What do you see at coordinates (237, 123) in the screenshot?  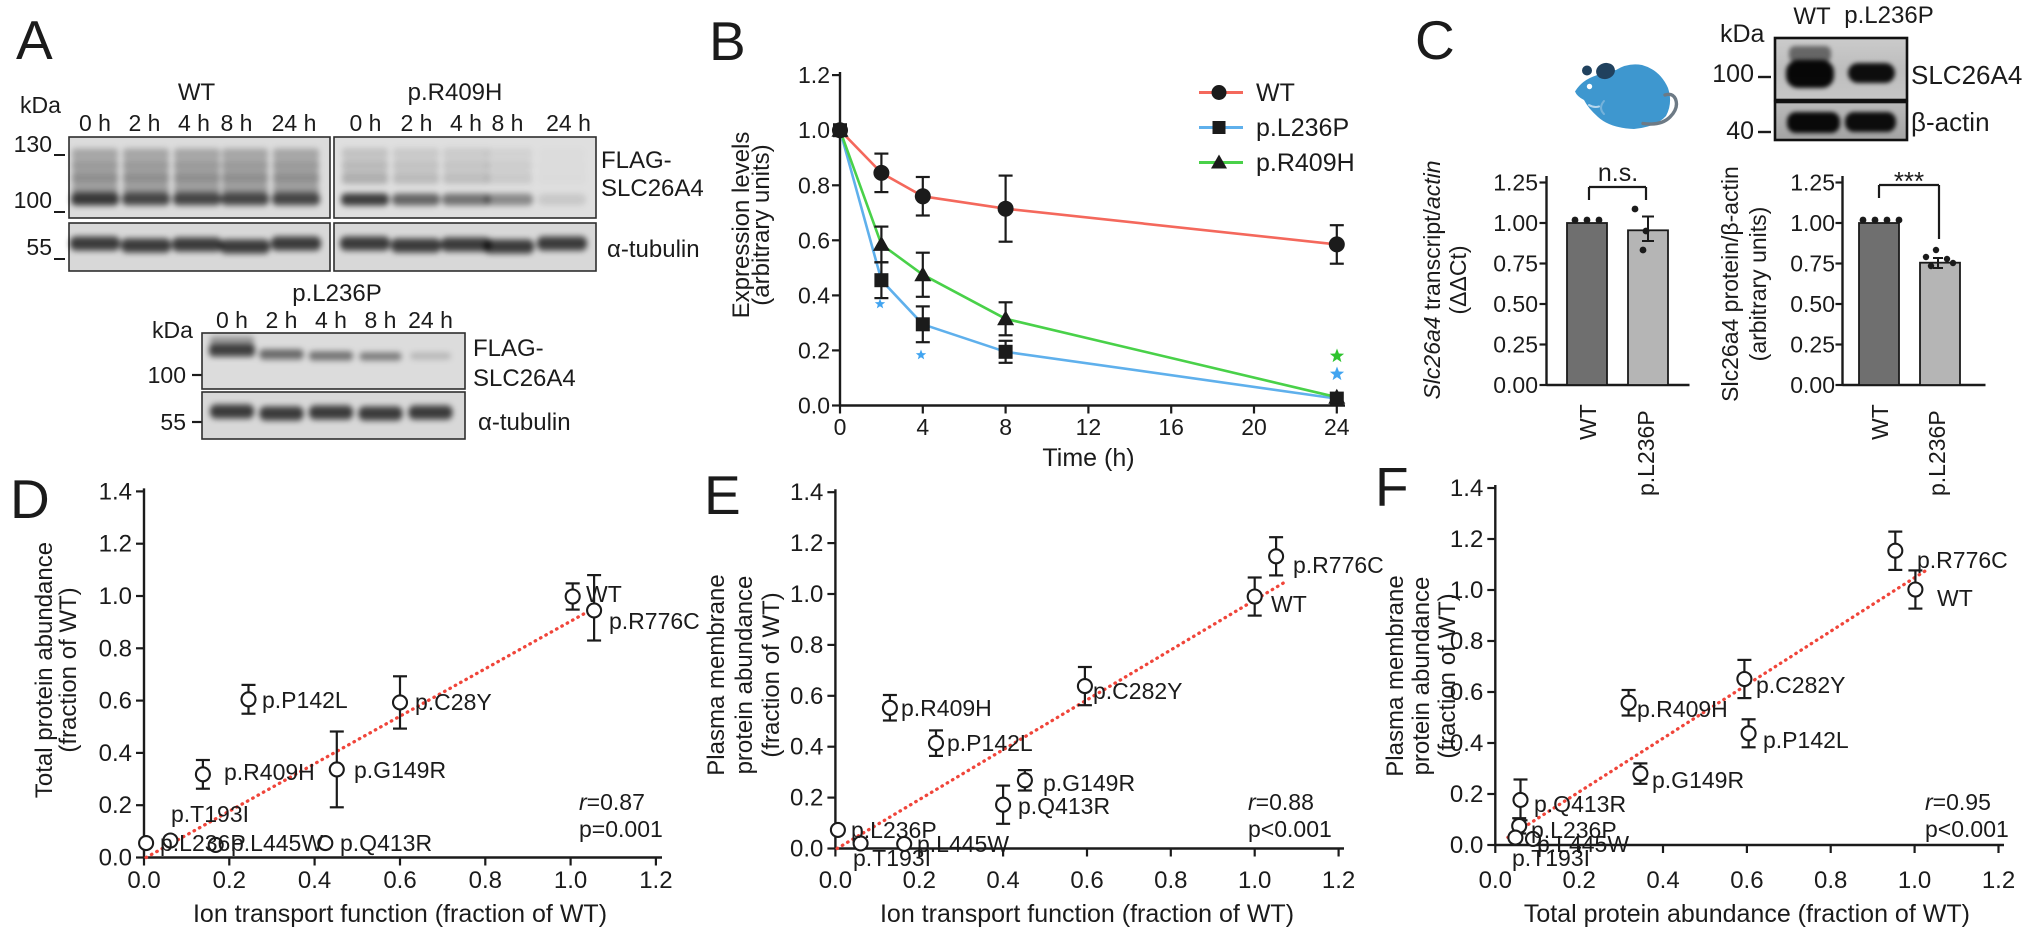 I see `svg-text: 8 h` at bounding box center [237, 123].